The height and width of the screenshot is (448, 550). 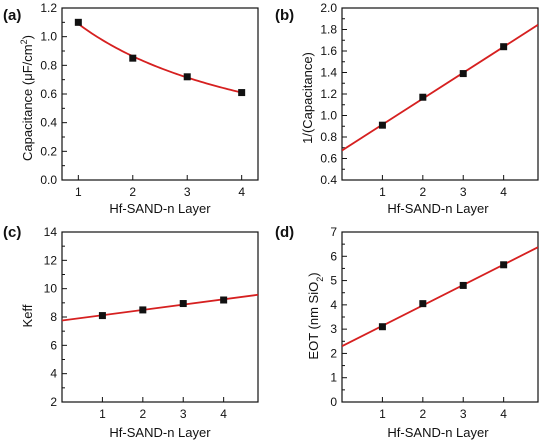 I want to click on y-tick-label-b: 1.0, so click(x=328, y=116).